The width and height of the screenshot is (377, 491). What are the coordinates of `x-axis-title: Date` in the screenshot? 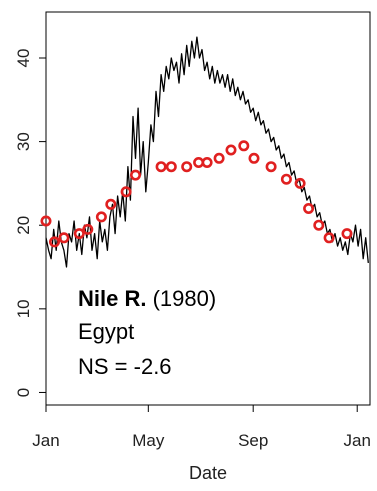 It's located at (208, 473).